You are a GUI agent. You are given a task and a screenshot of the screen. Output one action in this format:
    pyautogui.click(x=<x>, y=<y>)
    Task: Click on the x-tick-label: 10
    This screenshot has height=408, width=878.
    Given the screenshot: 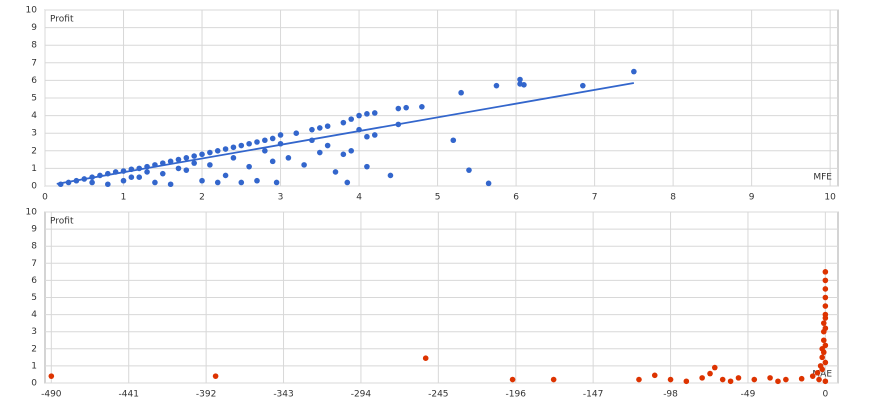 What is the action you would take?
    pyautogui.click(x=830, y=198)
    